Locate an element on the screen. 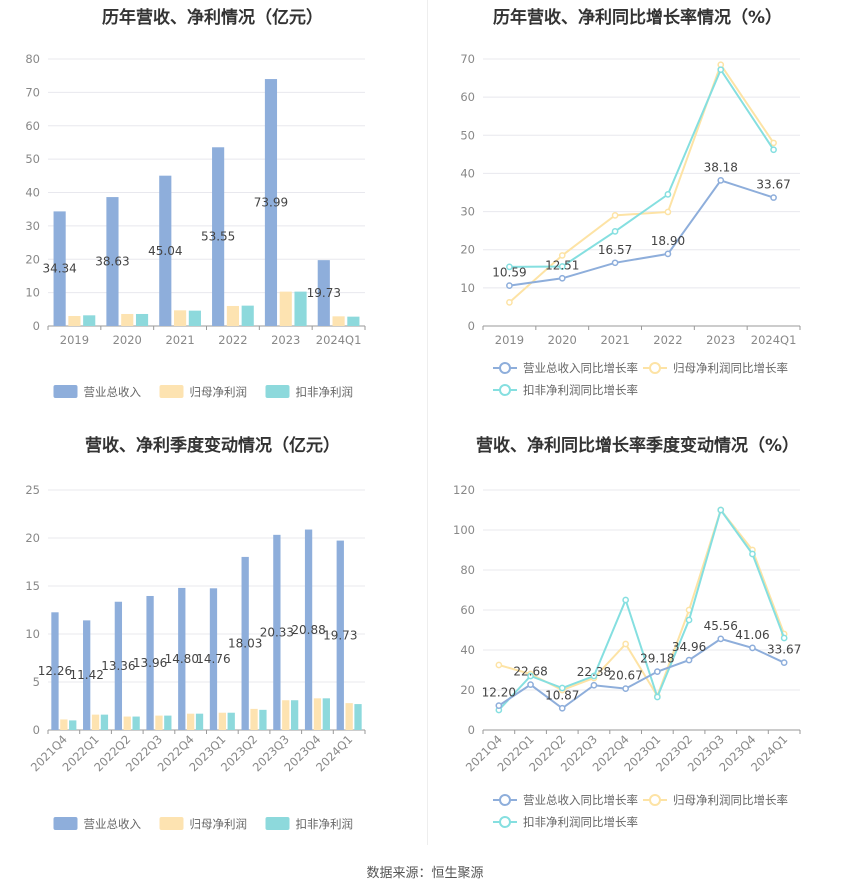  chart-title: 历年营收、净利情况（亿元） is located at coordinates (212, 18).